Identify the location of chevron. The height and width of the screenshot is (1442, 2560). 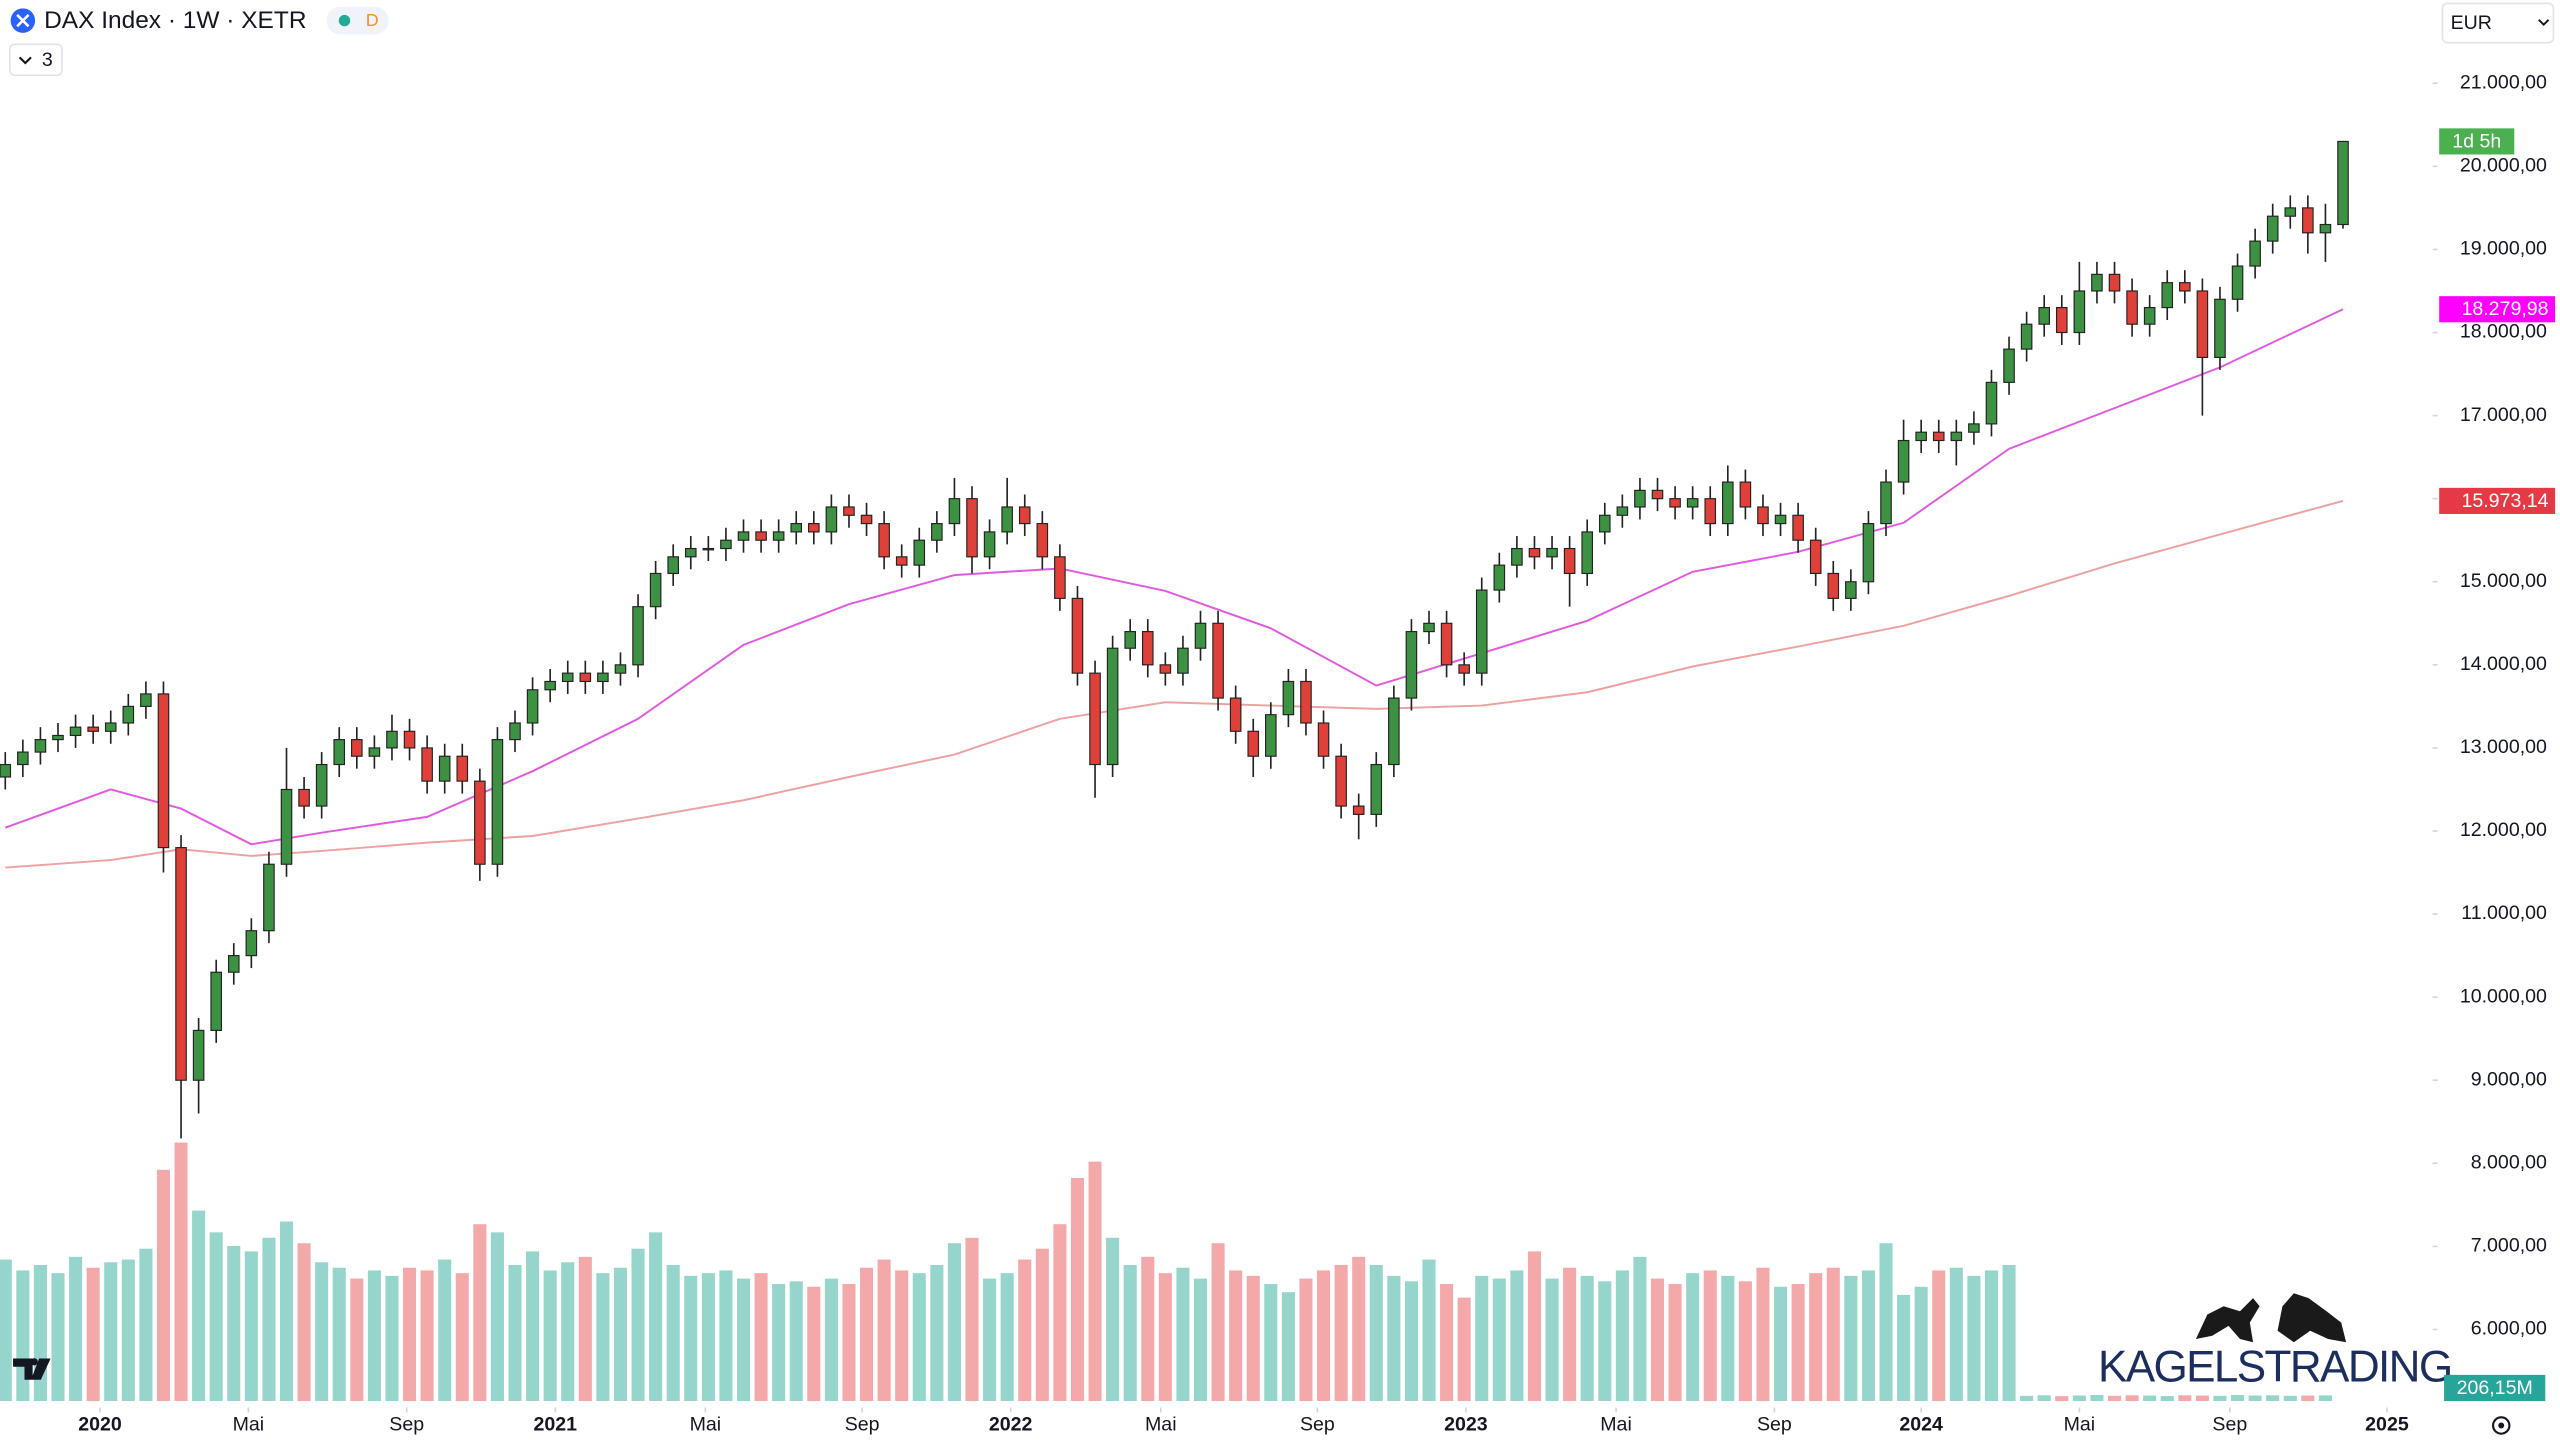
(25, 60).